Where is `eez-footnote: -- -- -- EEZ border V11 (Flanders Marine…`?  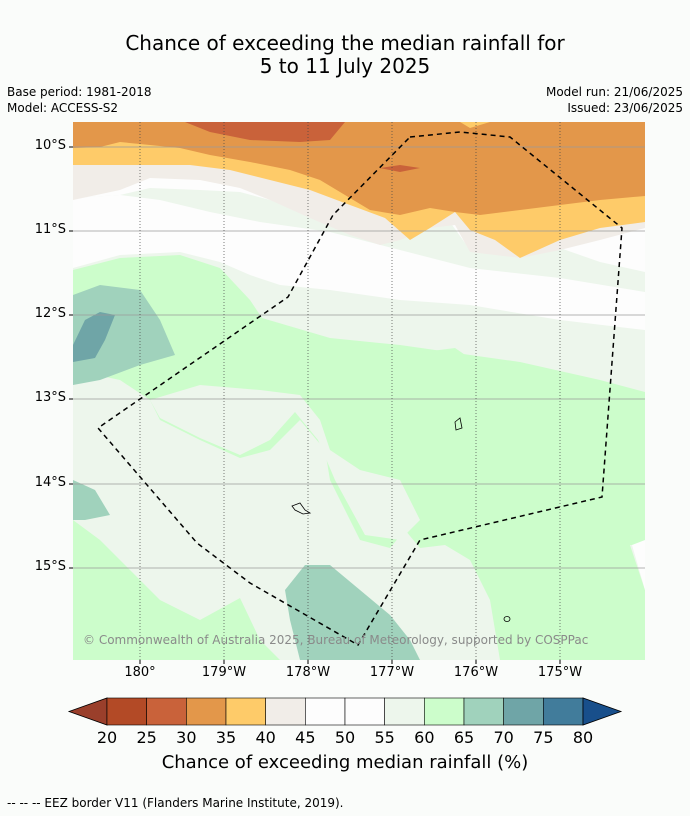 eez-footnote: -- -- -- EEZ border V11 (Flanders Marine… is located at coordinates (175, 803).